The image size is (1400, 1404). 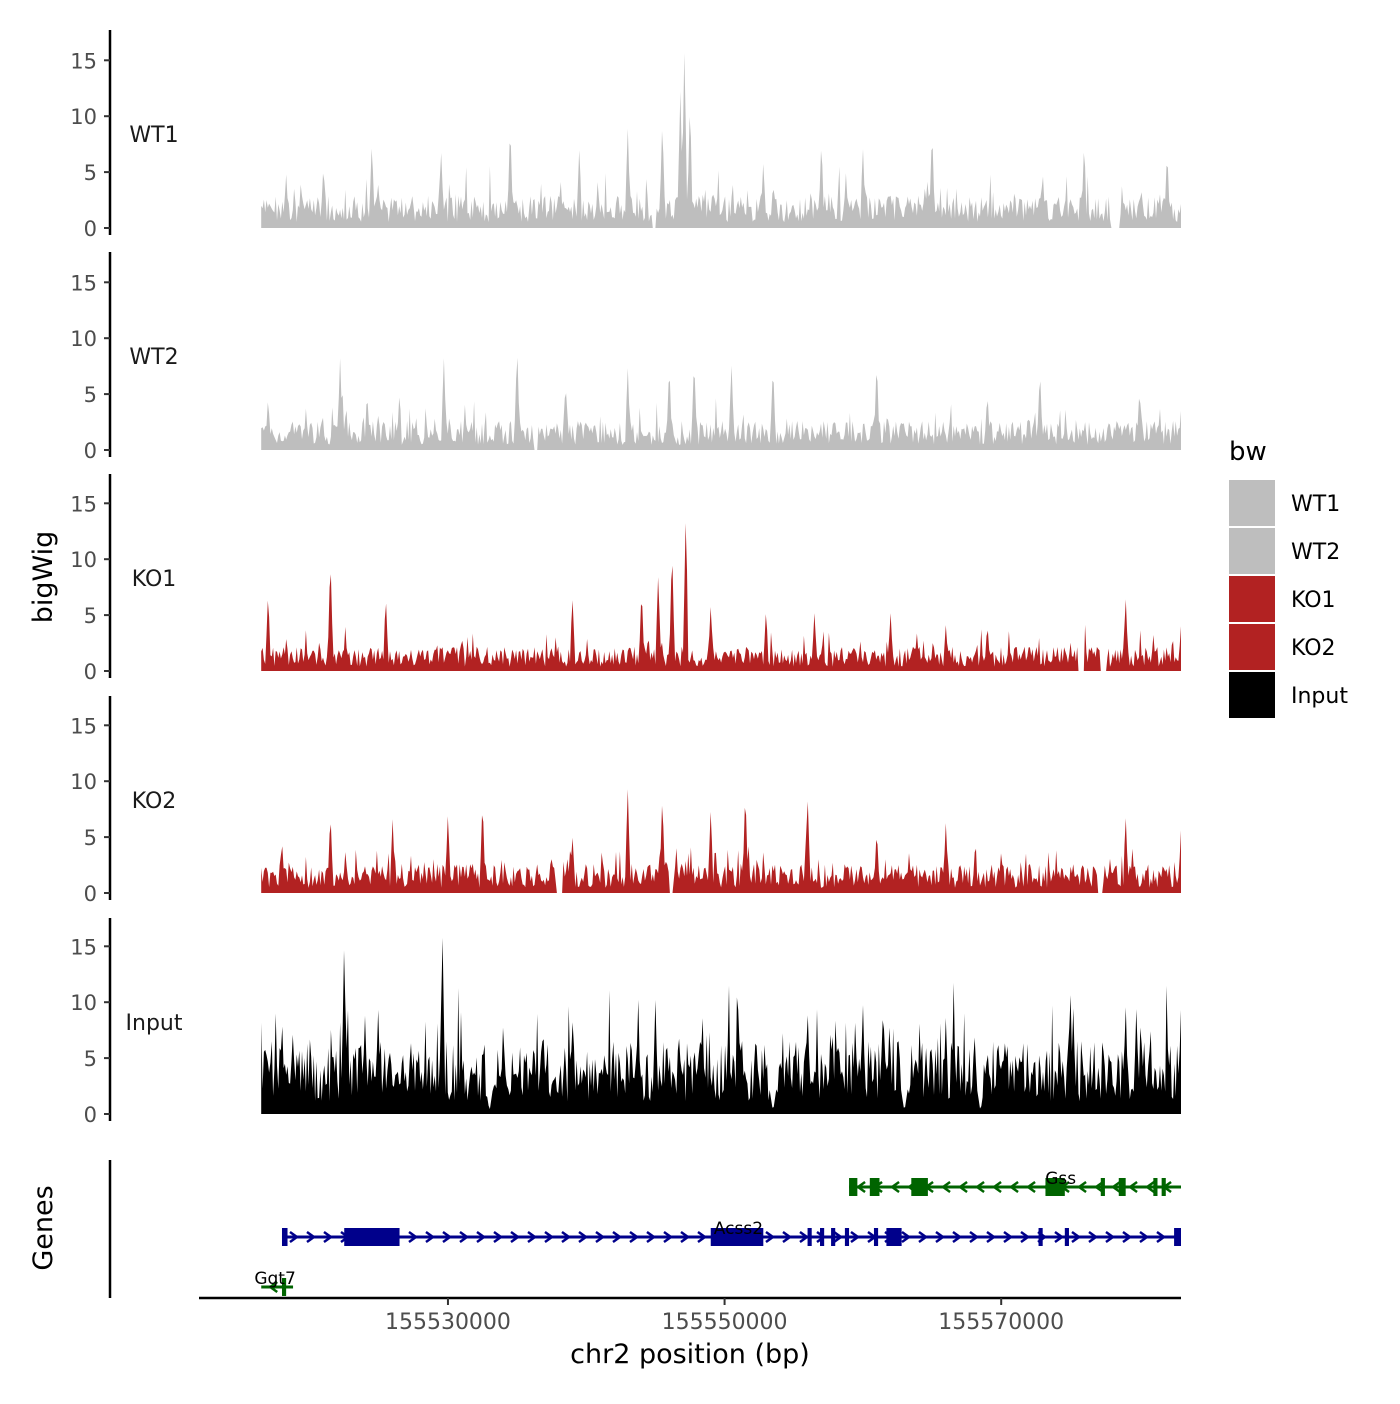 What do you see at coordinates (448, 1322) in the screenshot?
I see `x-tick-label: 155530000` at bounding box center [448, 1322].